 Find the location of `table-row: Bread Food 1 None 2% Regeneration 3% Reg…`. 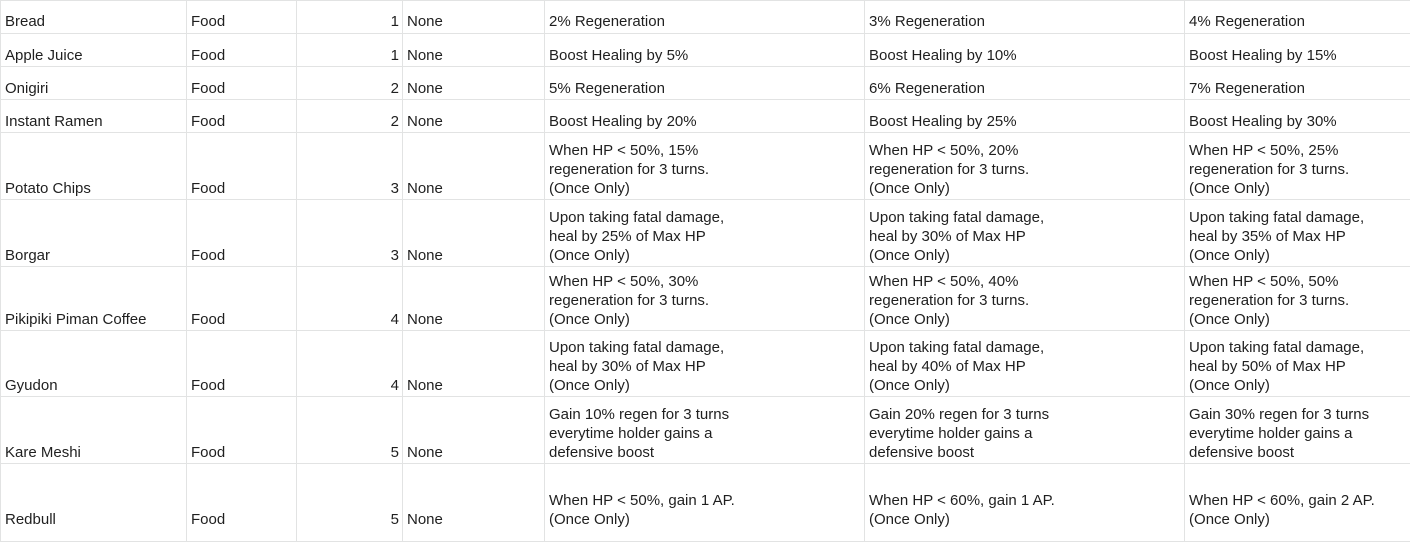

table-row: Bread Food 1 None 2% Regeneration 3% Reg… is located at coordinates (705, 17).